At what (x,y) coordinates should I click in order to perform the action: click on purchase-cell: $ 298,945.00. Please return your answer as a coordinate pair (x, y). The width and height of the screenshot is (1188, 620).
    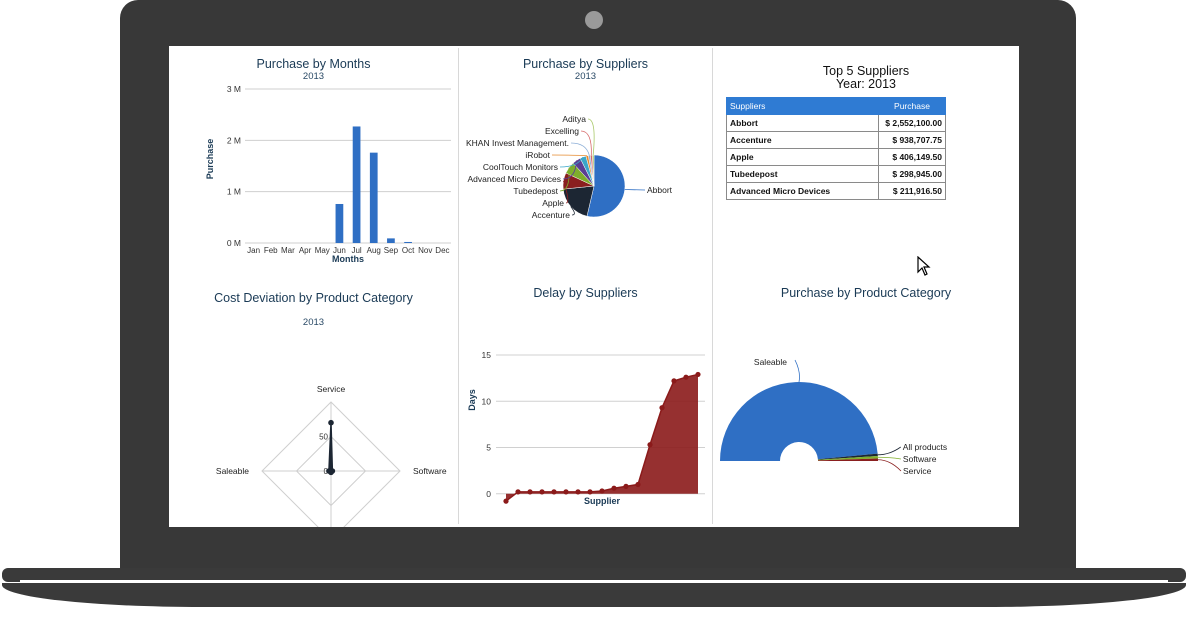
    Looking at the image, I should click on (912, 174).